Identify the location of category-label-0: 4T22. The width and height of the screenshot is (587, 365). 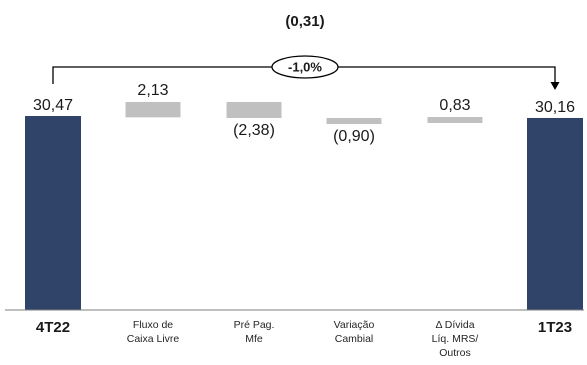
(53, 327).